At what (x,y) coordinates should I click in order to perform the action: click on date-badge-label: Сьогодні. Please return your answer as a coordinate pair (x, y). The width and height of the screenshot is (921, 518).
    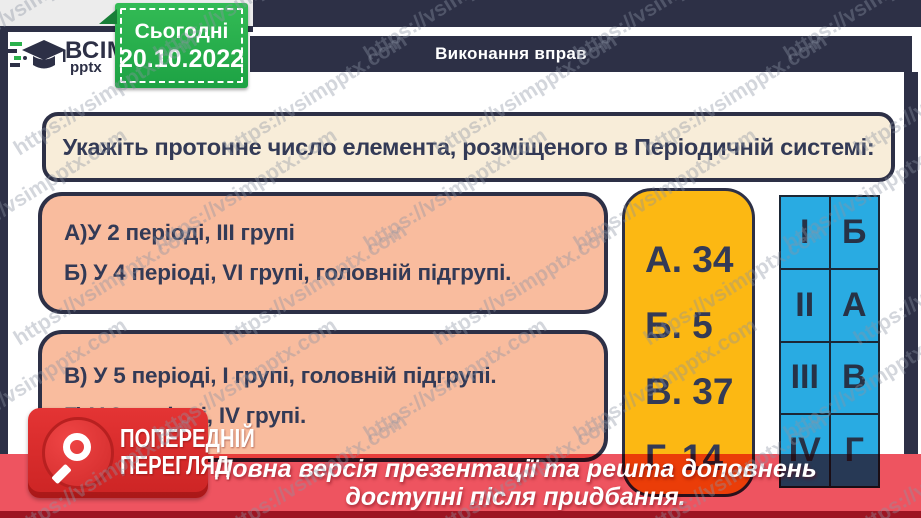
    Looking at the image, I should click on (181, 31).